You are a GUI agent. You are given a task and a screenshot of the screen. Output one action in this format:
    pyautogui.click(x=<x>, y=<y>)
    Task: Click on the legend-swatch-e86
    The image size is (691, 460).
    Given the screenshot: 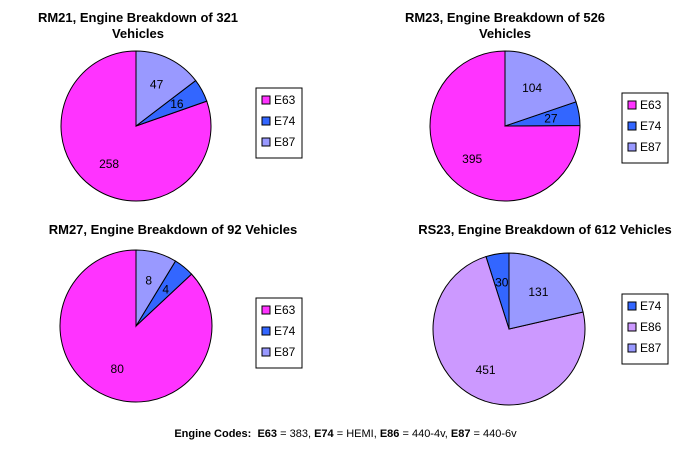 What is the action you would take?
    pyautogui.click(x=632, y=327)
    